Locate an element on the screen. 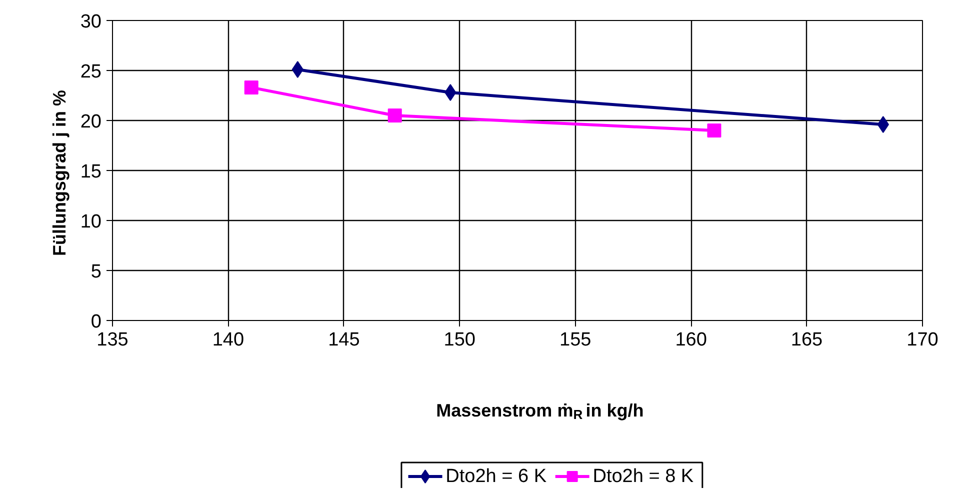 The image size is (953, 502). legend-label: Dto2h = 8 K is located at coordinates (643, 476).